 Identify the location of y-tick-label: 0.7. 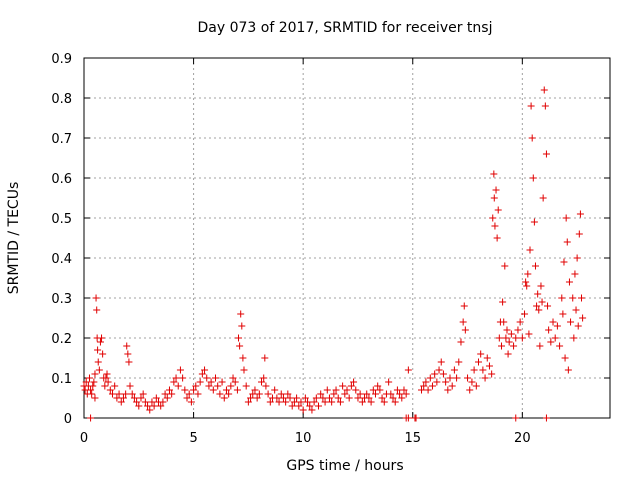
(61, 139).